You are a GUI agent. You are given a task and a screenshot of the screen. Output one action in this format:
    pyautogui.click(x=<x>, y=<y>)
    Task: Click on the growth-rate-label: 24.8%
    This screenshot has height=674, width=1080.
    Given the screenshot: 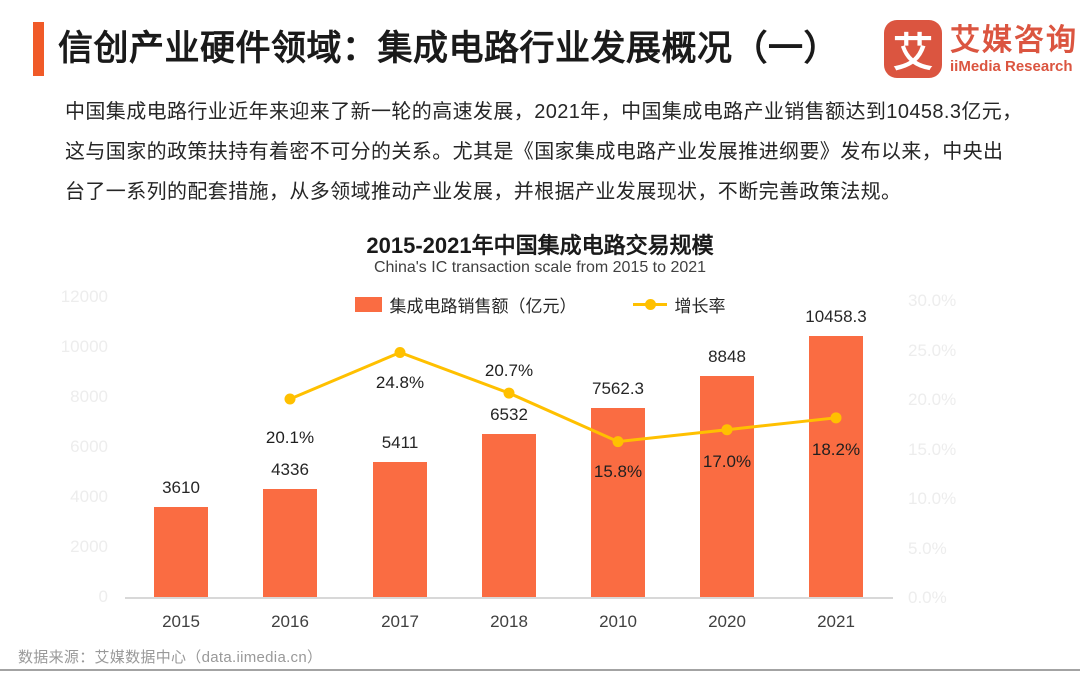 What is the action you would take?
    pyautogui.click(x=400, y=383)
    